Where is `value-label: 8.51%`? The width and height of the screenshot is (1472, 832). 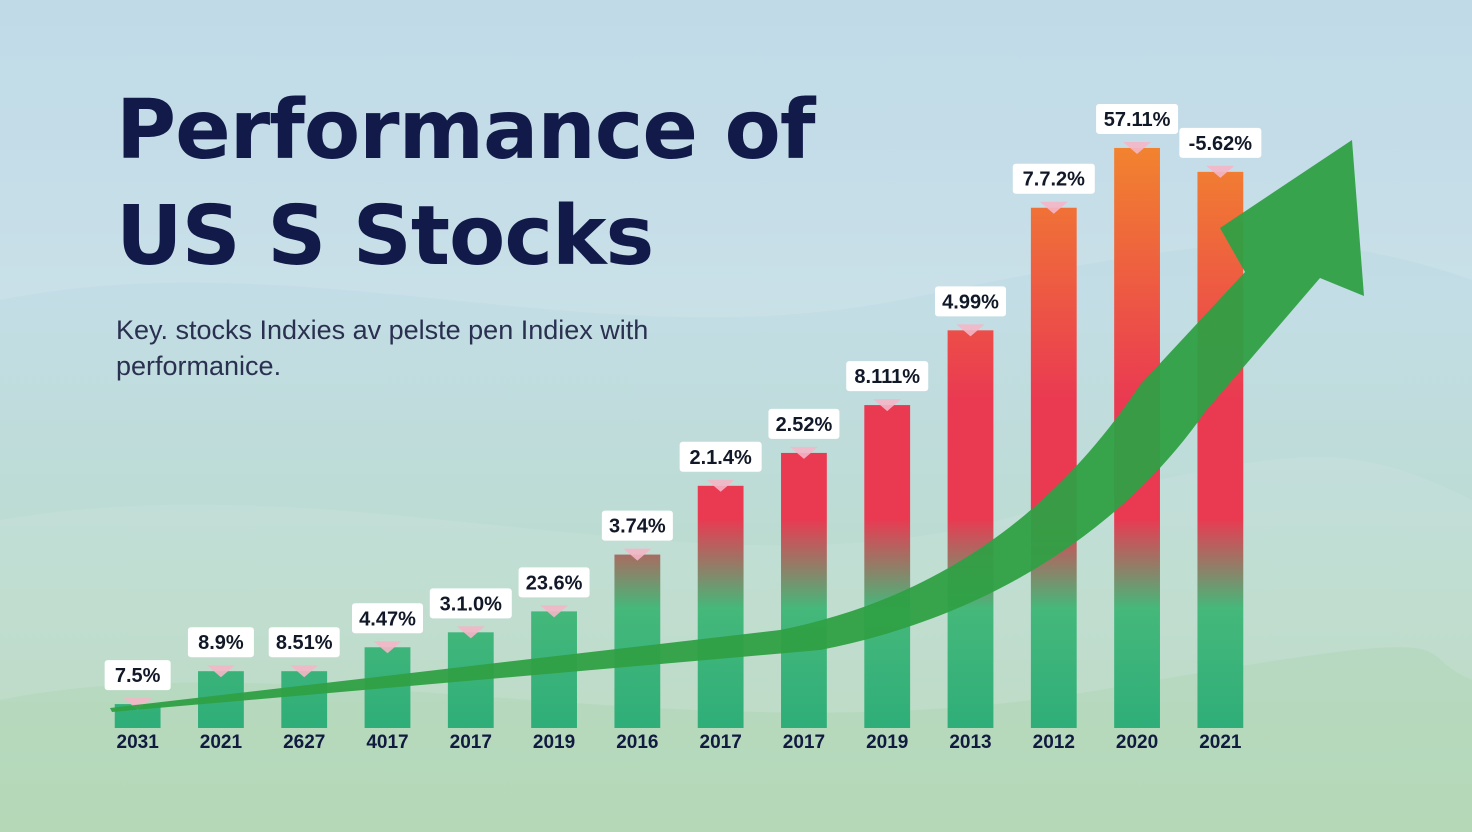 value-label: 8.51% is located at coordinates (304, 643).